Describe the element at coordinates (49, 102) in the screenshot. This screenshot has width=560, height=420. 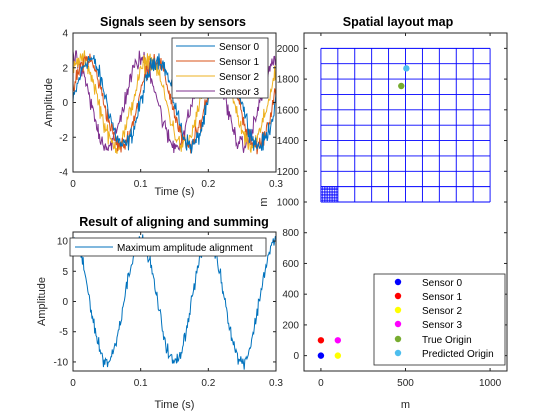
I see `signals-ylabel: Amplitude` at that location.